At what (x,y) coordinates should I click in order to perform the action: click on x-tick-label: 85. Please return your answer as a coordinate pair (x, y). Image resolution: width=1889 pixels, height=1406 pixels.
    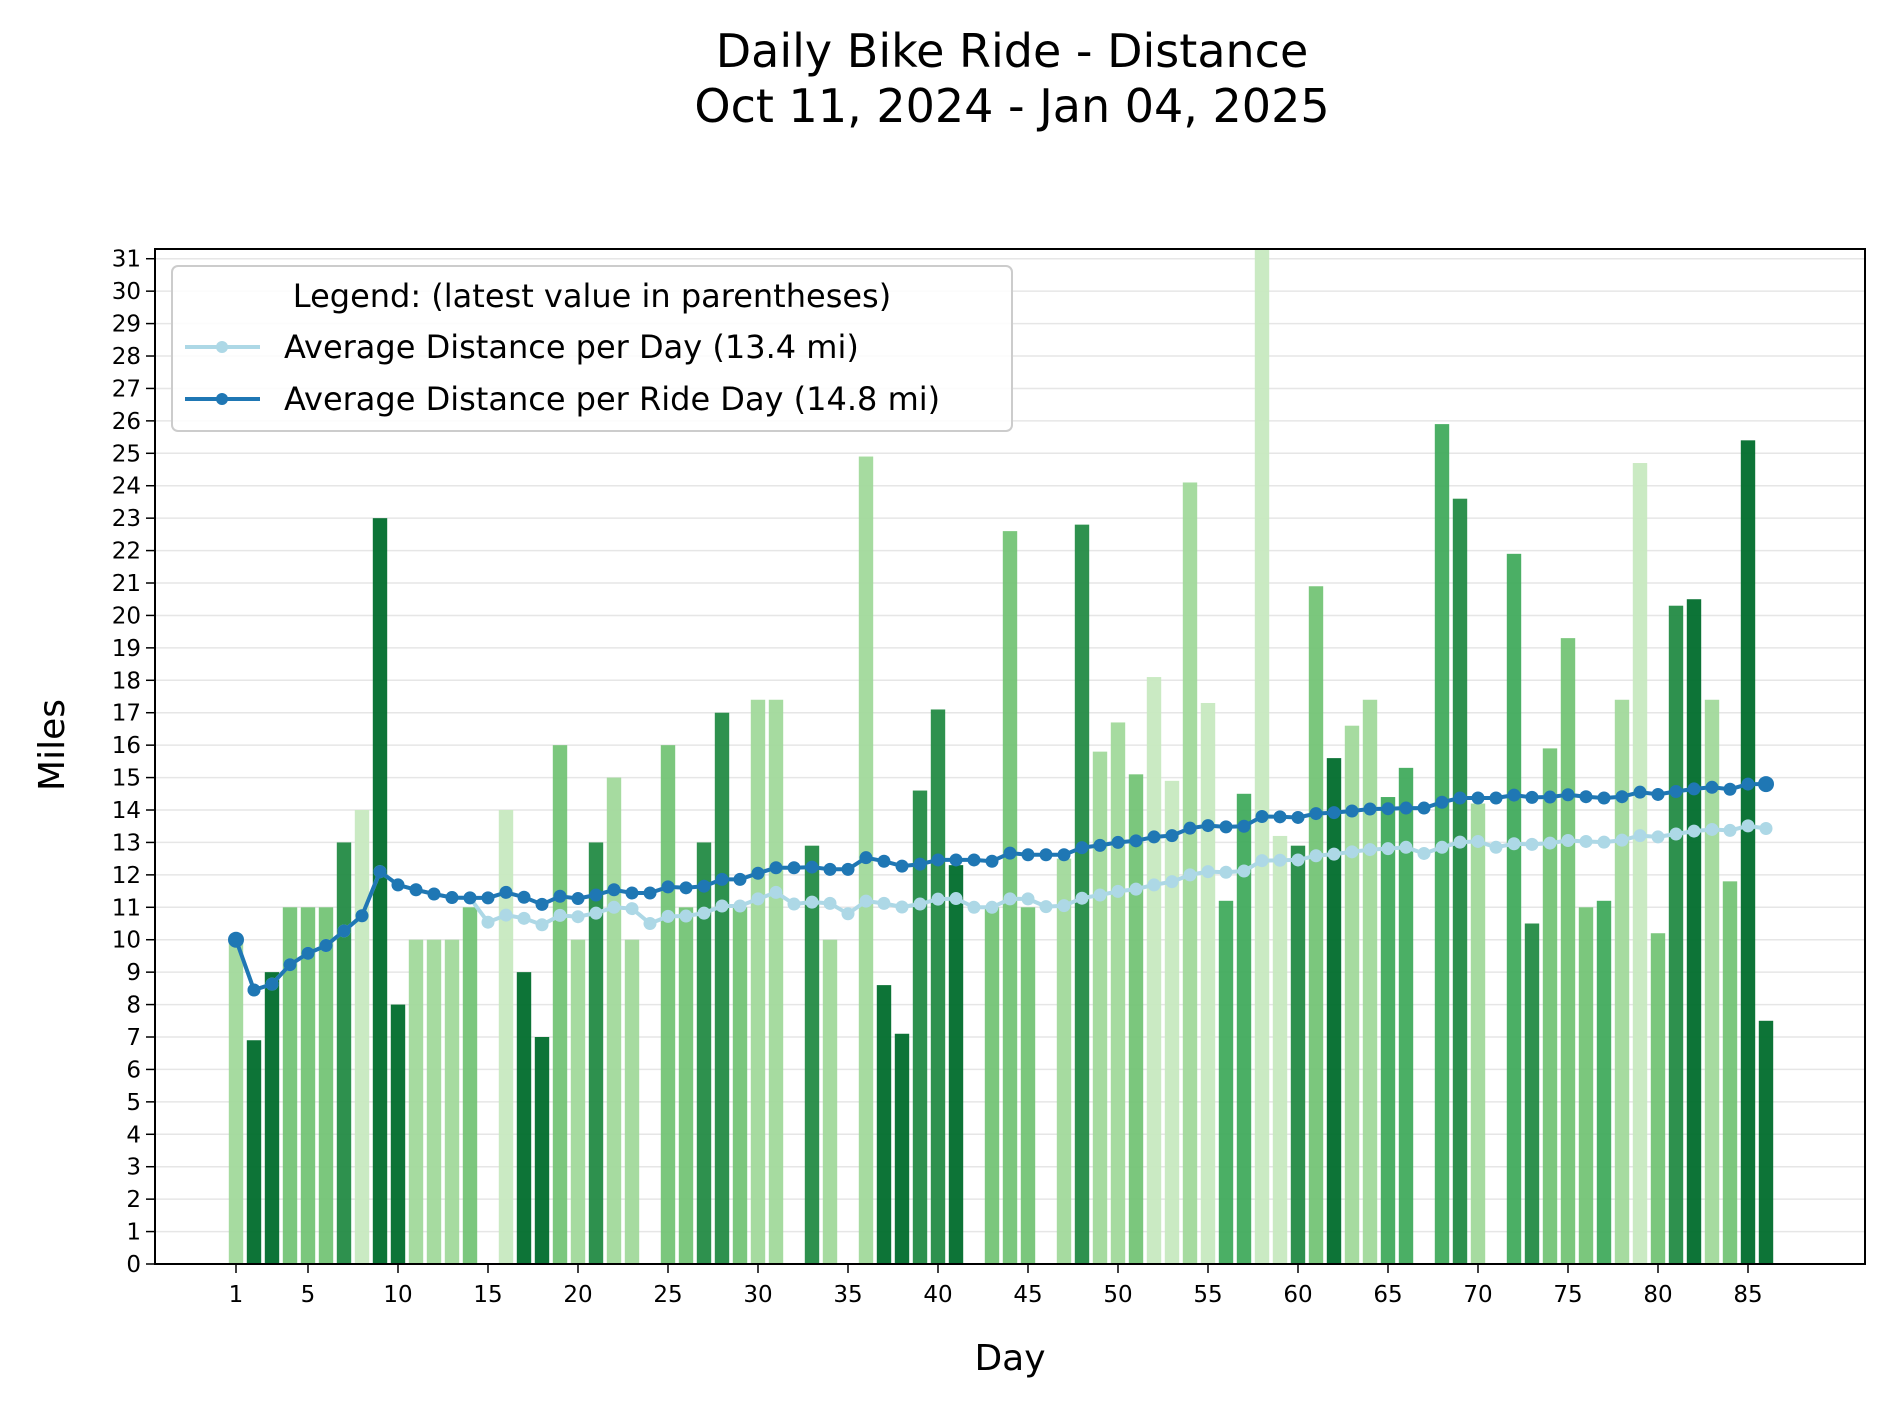
    Looking at the image, I should click on (1747, 1295).